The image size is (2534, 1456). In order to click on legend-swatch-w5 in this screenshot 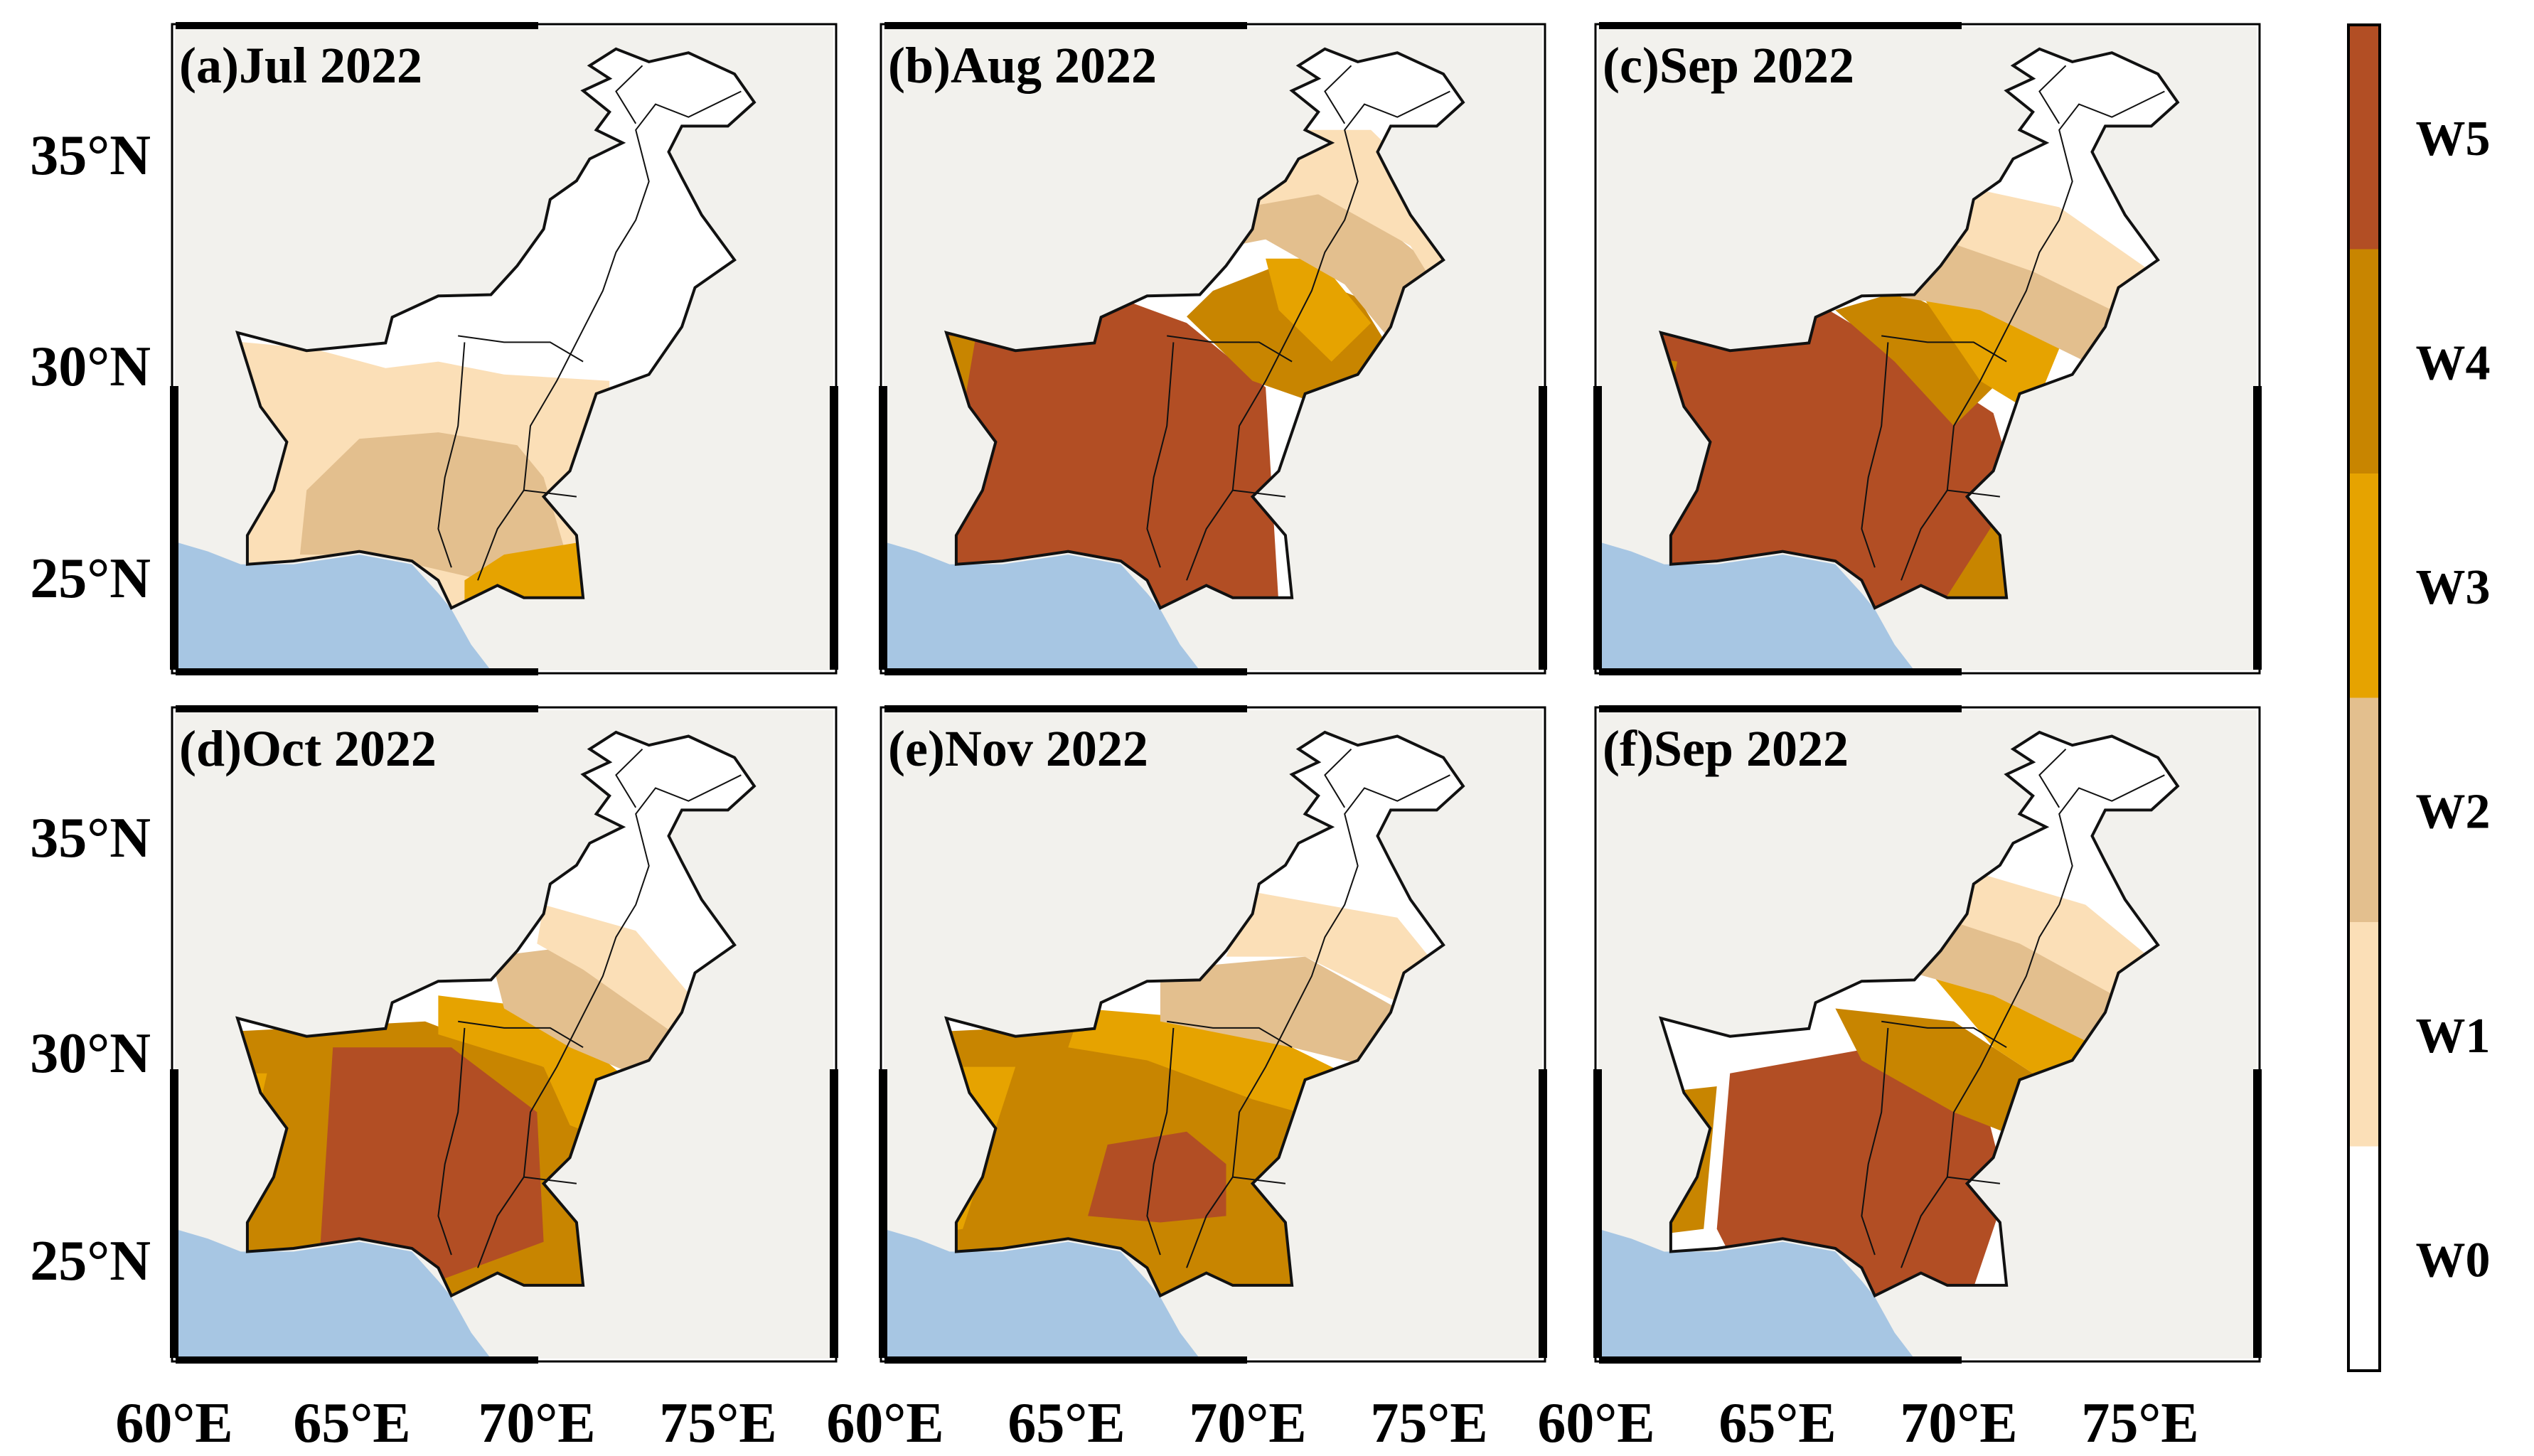, I will do `click(2364, 138)`.